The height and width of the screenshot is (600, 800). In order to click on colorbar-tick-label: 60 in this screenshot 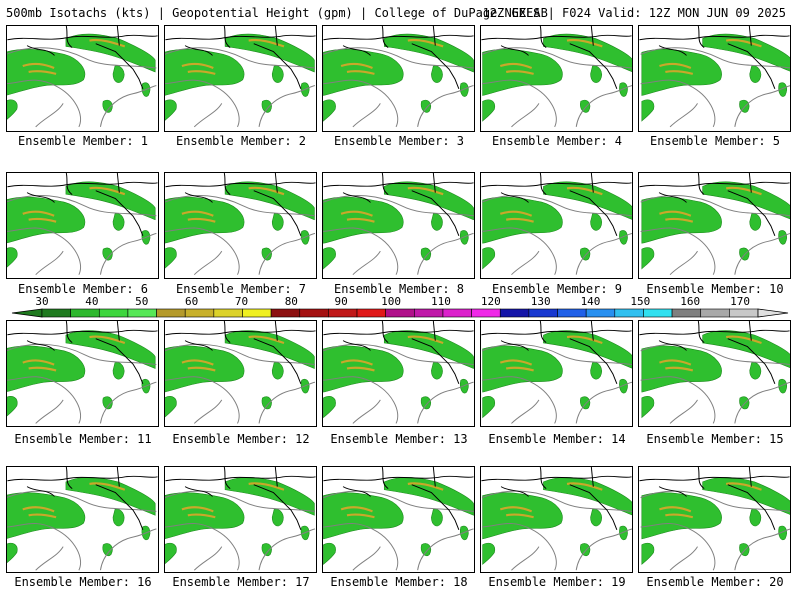, I will do `click(191, 301)`.